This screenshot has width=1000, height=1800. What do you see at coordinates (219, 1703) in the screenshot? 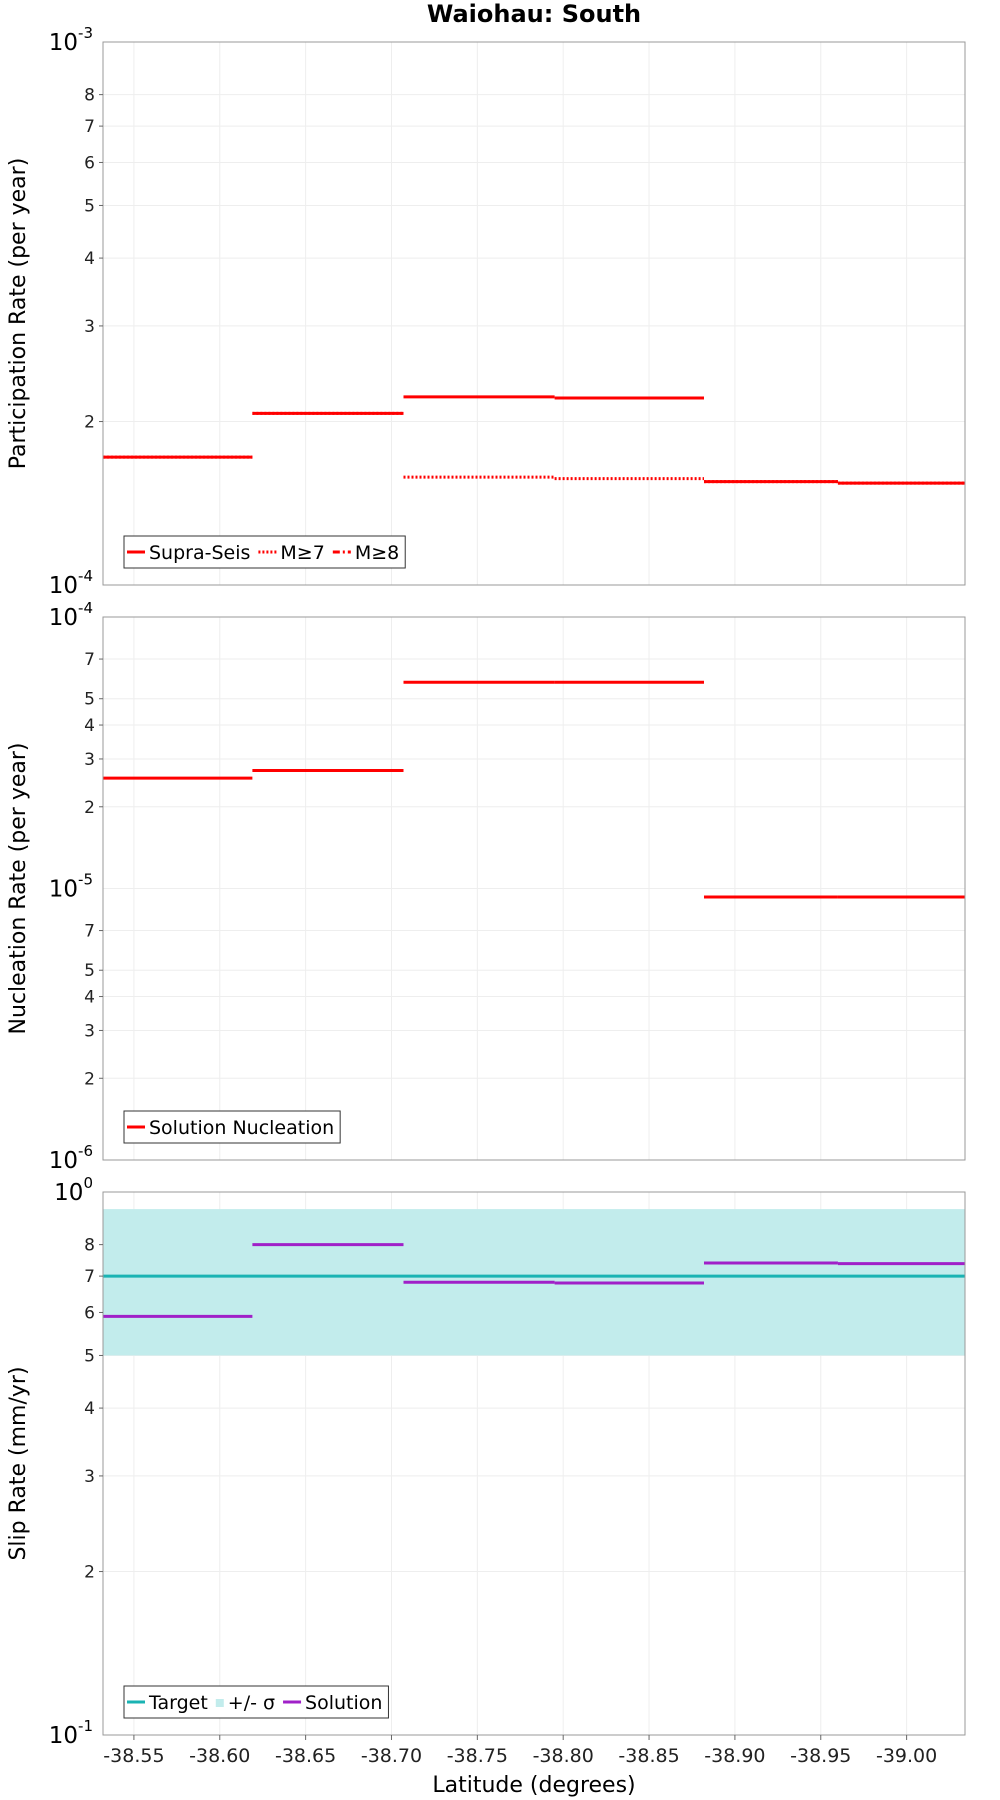
I see `legend-swatch` at bounding box center [219, 1703].